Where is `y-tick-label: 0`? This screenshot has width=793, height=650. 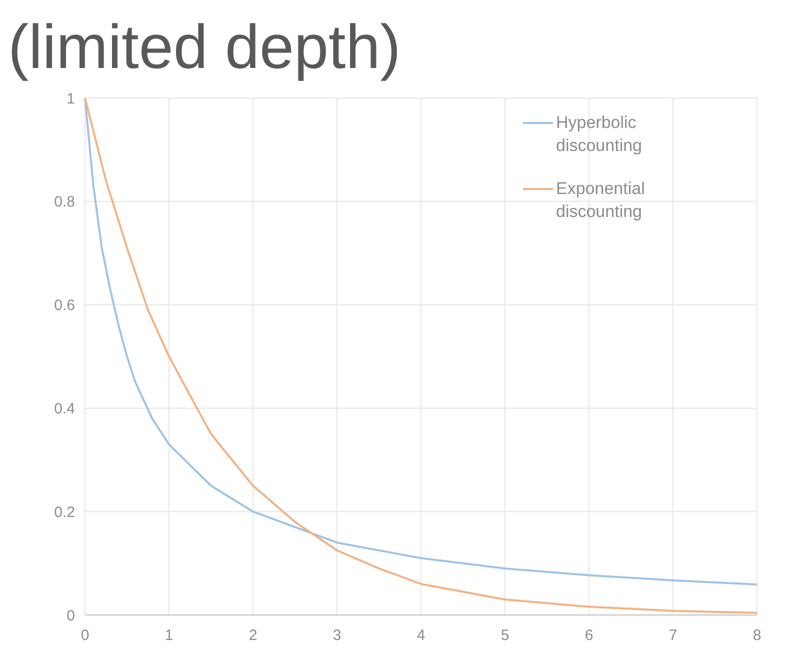 y-tick-label: 0 is located at coordinates (70, 615).